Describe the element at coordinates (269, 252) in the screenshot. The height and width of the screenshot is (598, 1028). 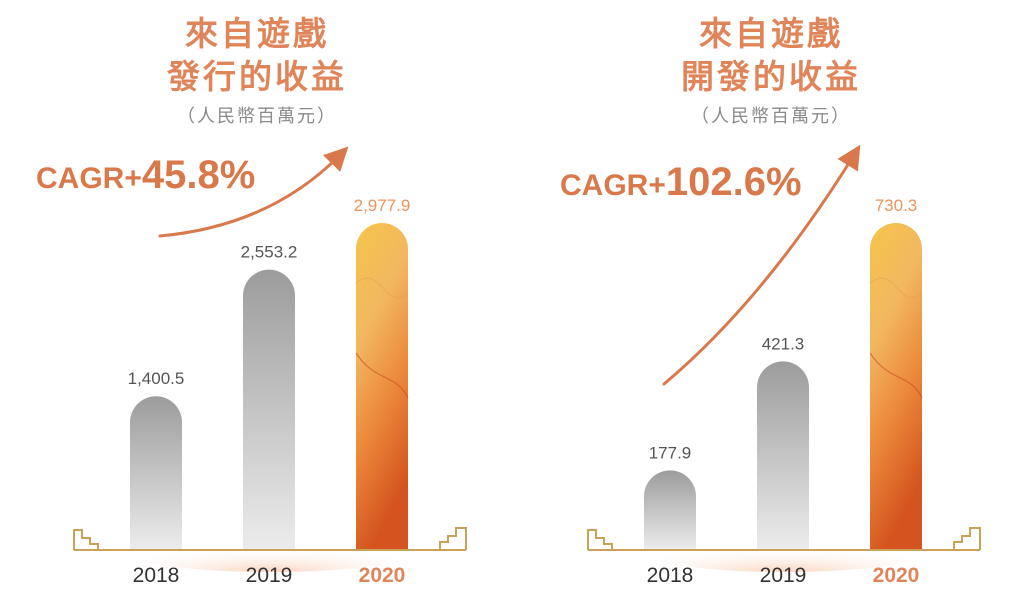
I see `bar-value-label: 2,553.2` at that location.